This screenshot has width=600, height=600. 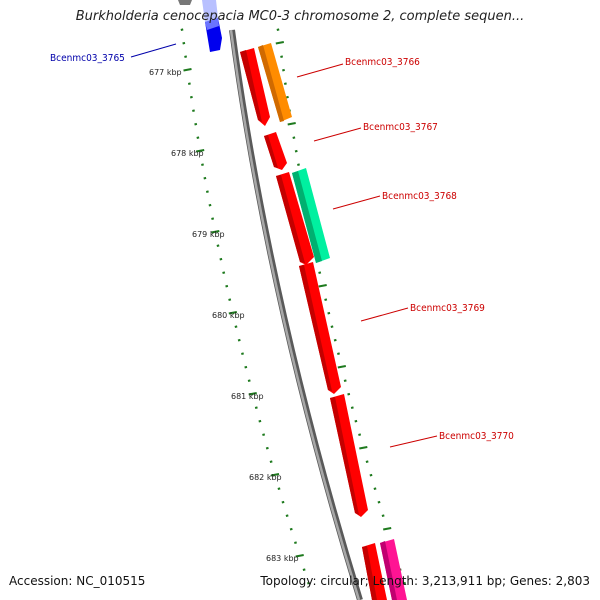 I want to click on kbp-label-679: 679 kbp, so click(x=208, y=234).